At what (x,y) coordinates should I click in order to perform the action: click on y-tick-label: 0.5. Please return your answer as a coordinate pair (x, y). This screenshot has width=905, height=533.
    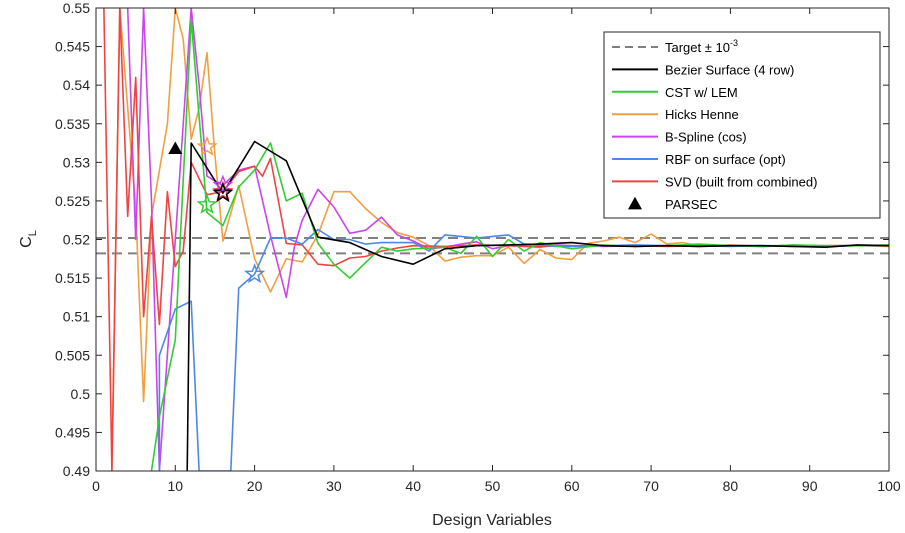
    Looking at the image, I should click on (81, 394).